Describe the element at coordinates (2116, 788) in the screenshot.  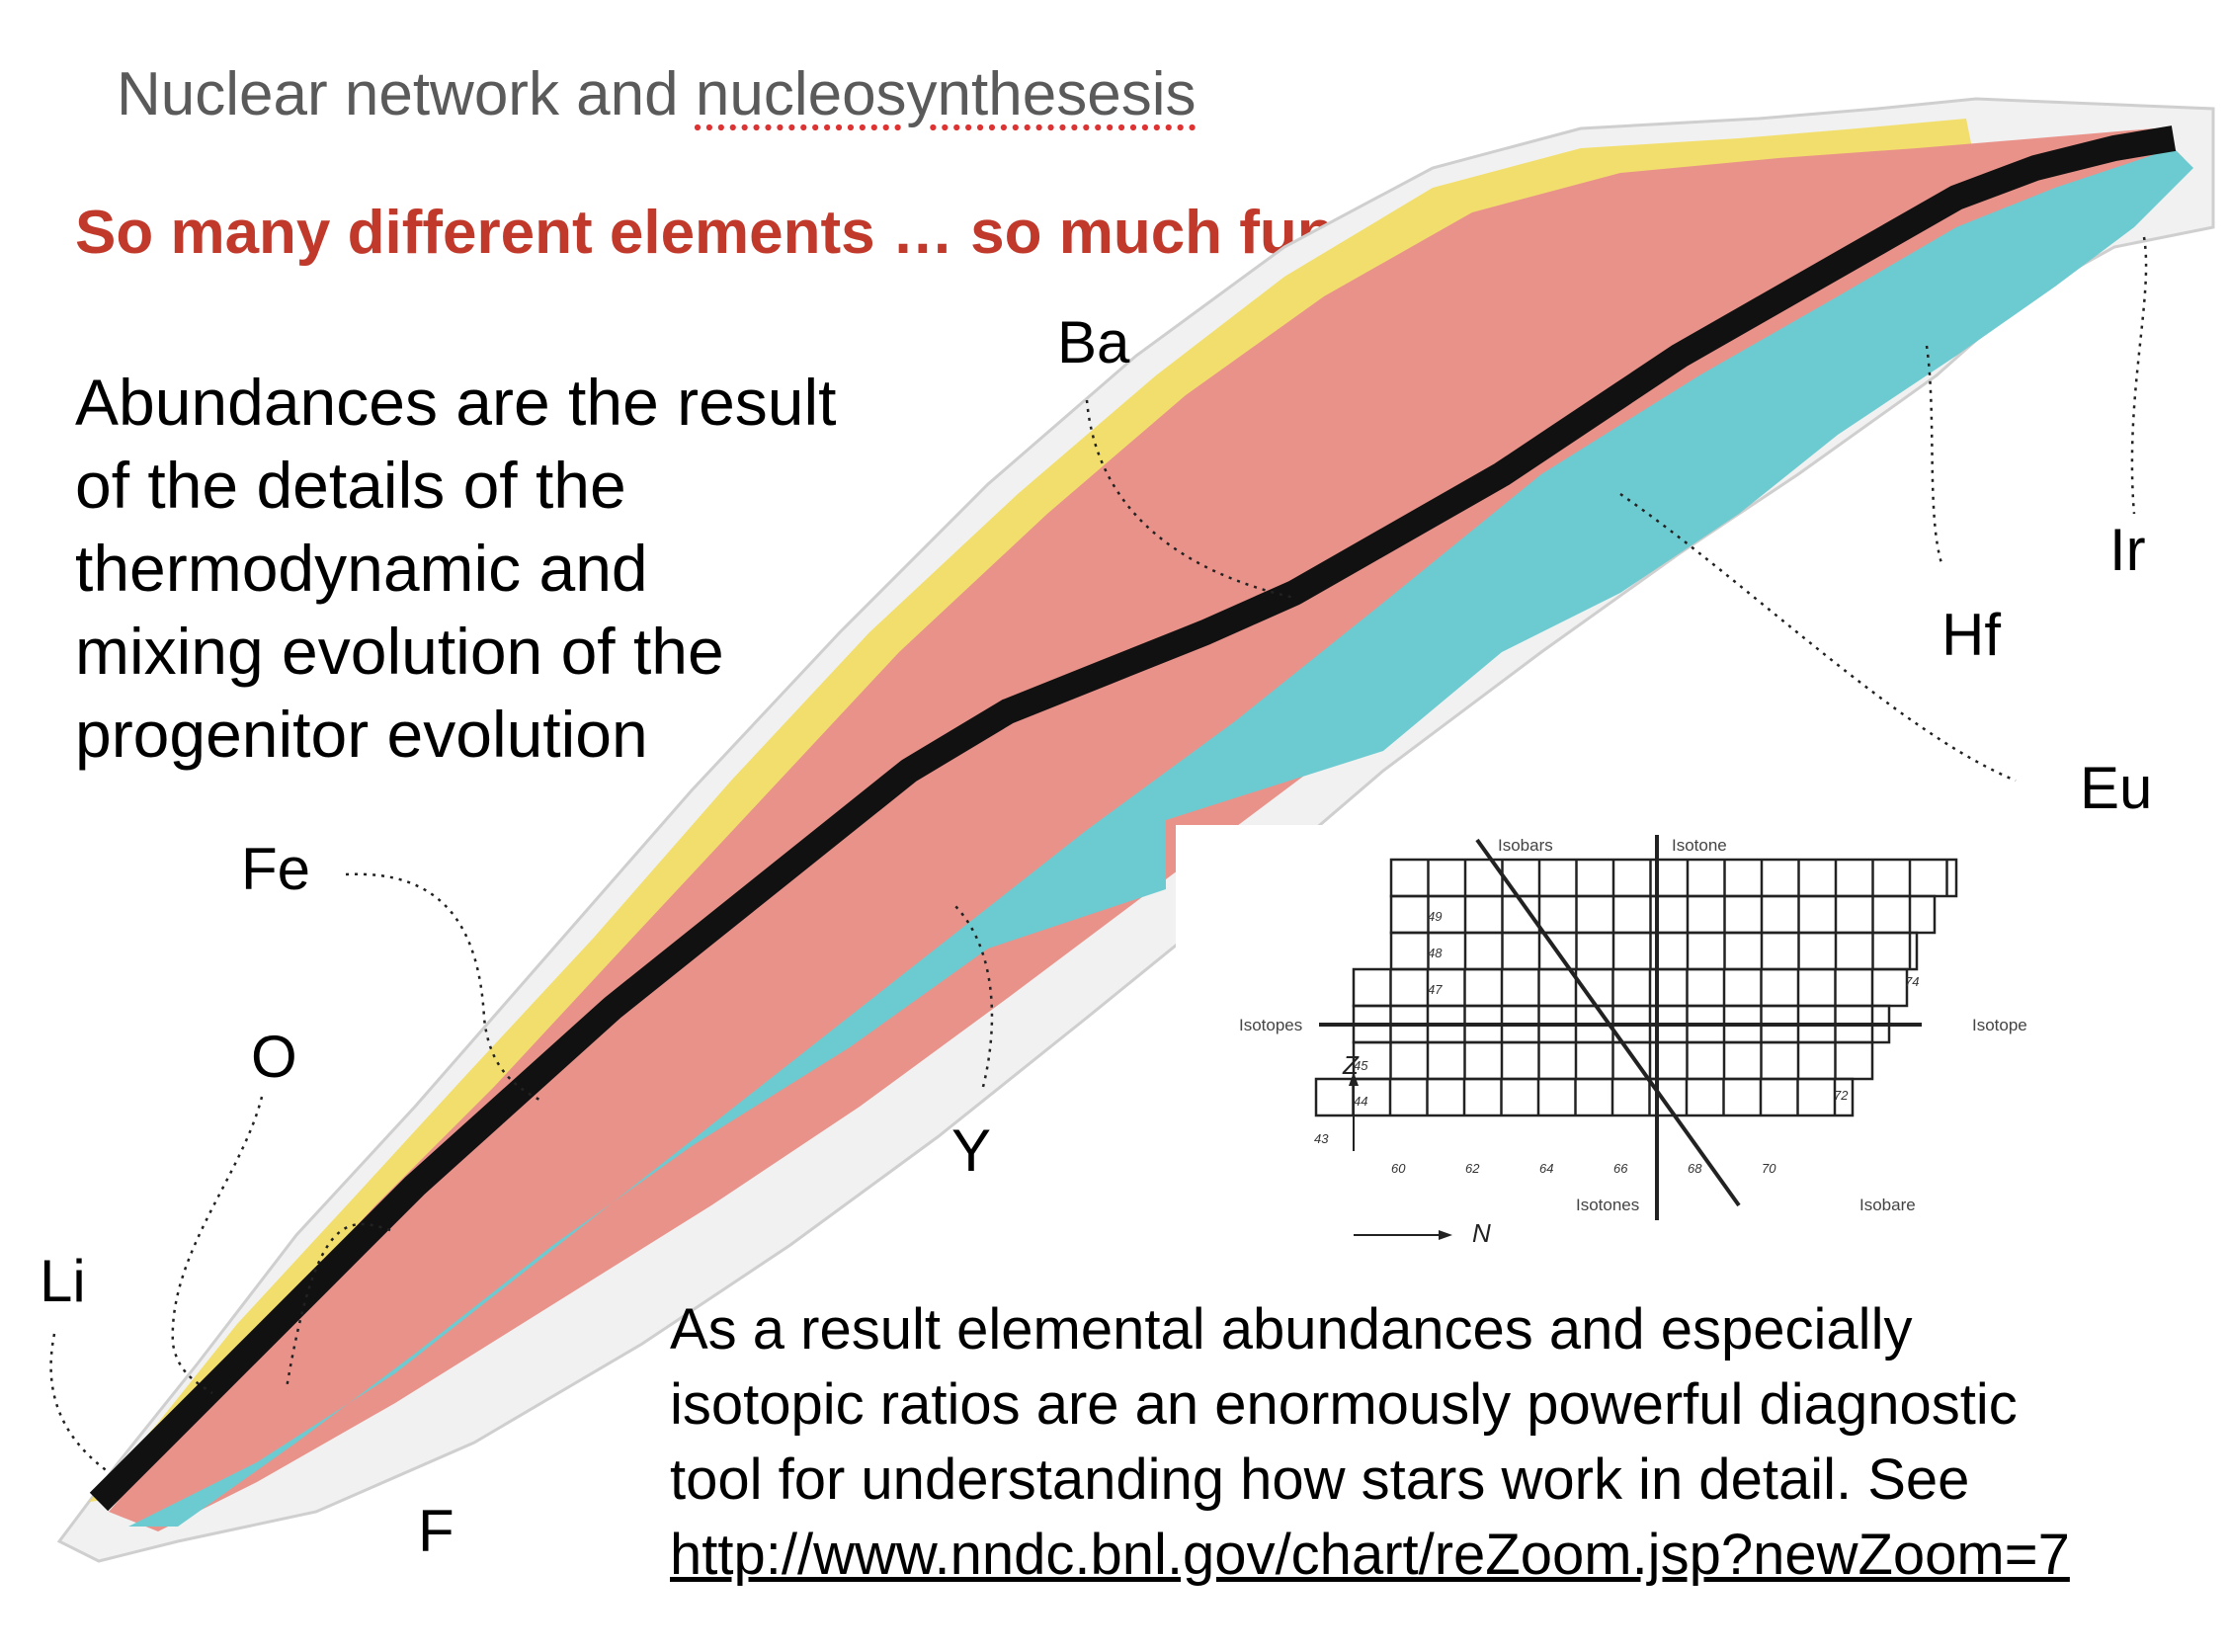
I see `label-eu: Eu` at that location.